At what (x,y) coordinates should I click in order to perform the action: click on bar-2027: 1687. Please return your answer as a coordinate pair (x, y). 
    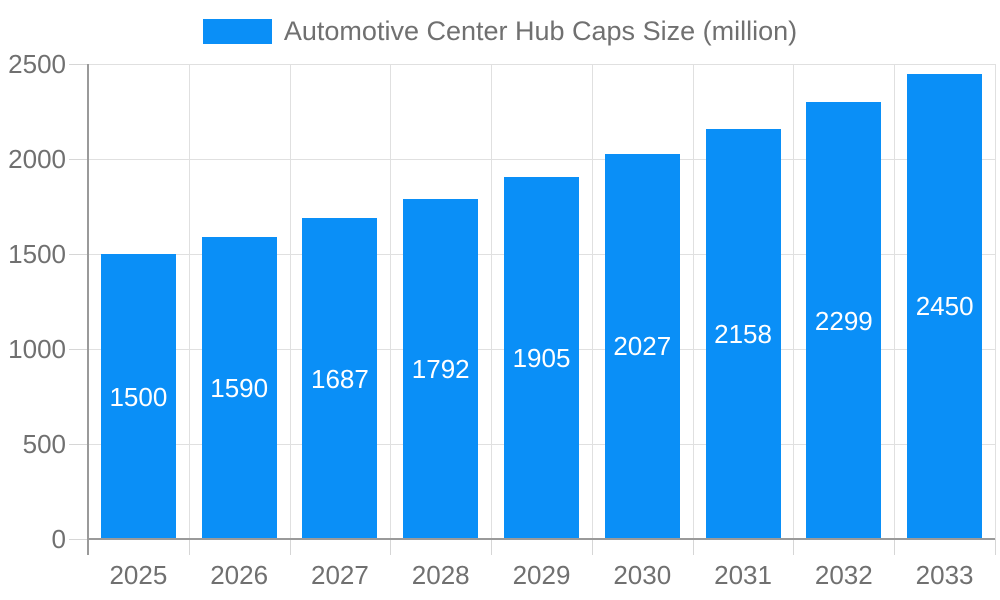
    Looking at the image, I should click on (340, 378).